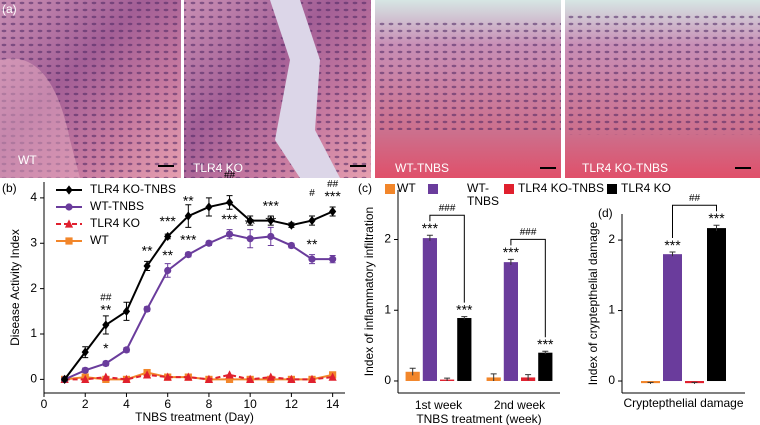 The width and height of the screenshot is (760, 425). I want to click on legend-label: TLR4 KO-TNBS, so click(133, 189).